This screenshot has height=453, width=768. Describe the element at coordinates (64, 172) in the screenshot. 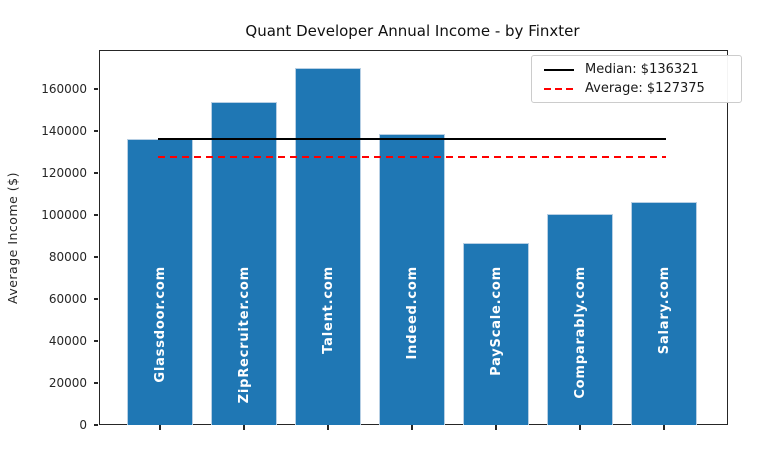

I see `y-tick-label: 120000` at that location.